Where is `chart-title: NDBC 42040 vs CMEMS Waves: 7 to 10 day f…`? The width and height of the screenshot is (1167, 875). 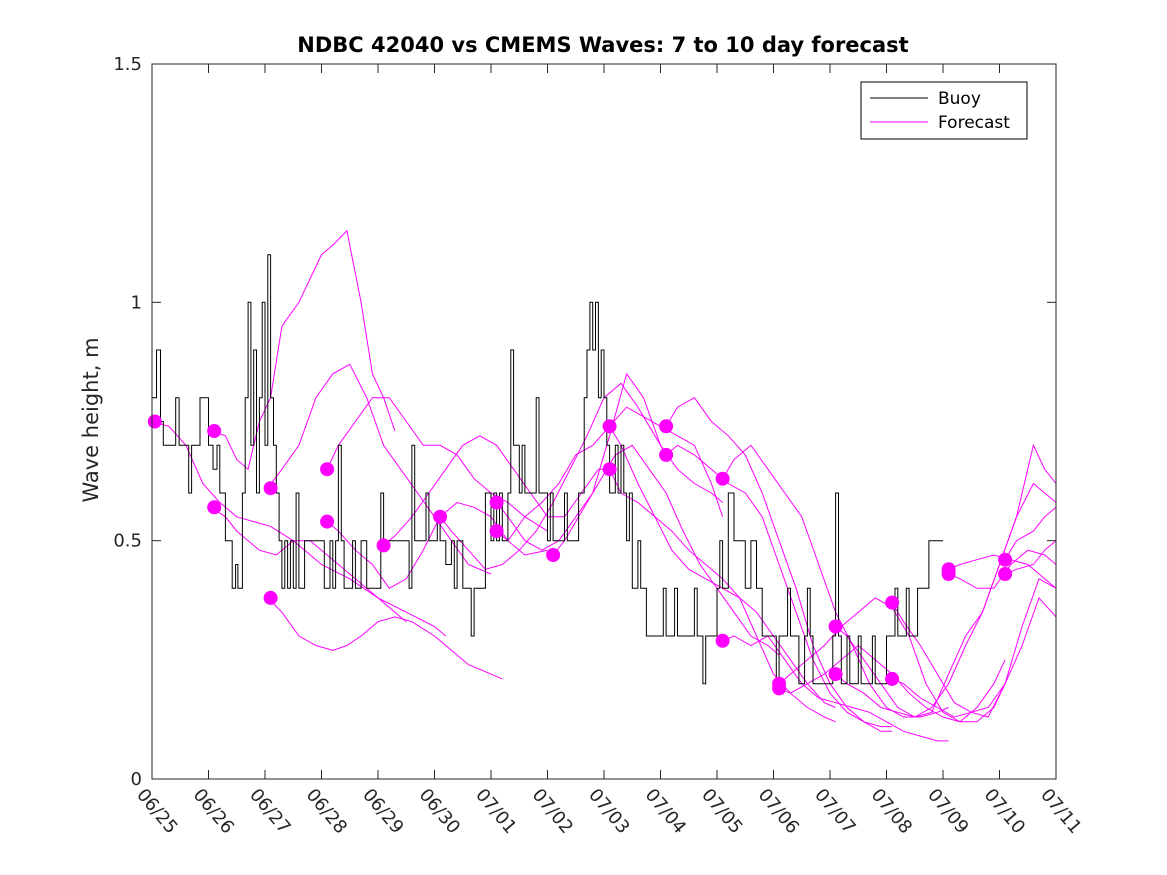 chart-title: NDBC 42040 vs CMEMS Waves: 7 to 10 day f… is located at coordinates (602, 45).